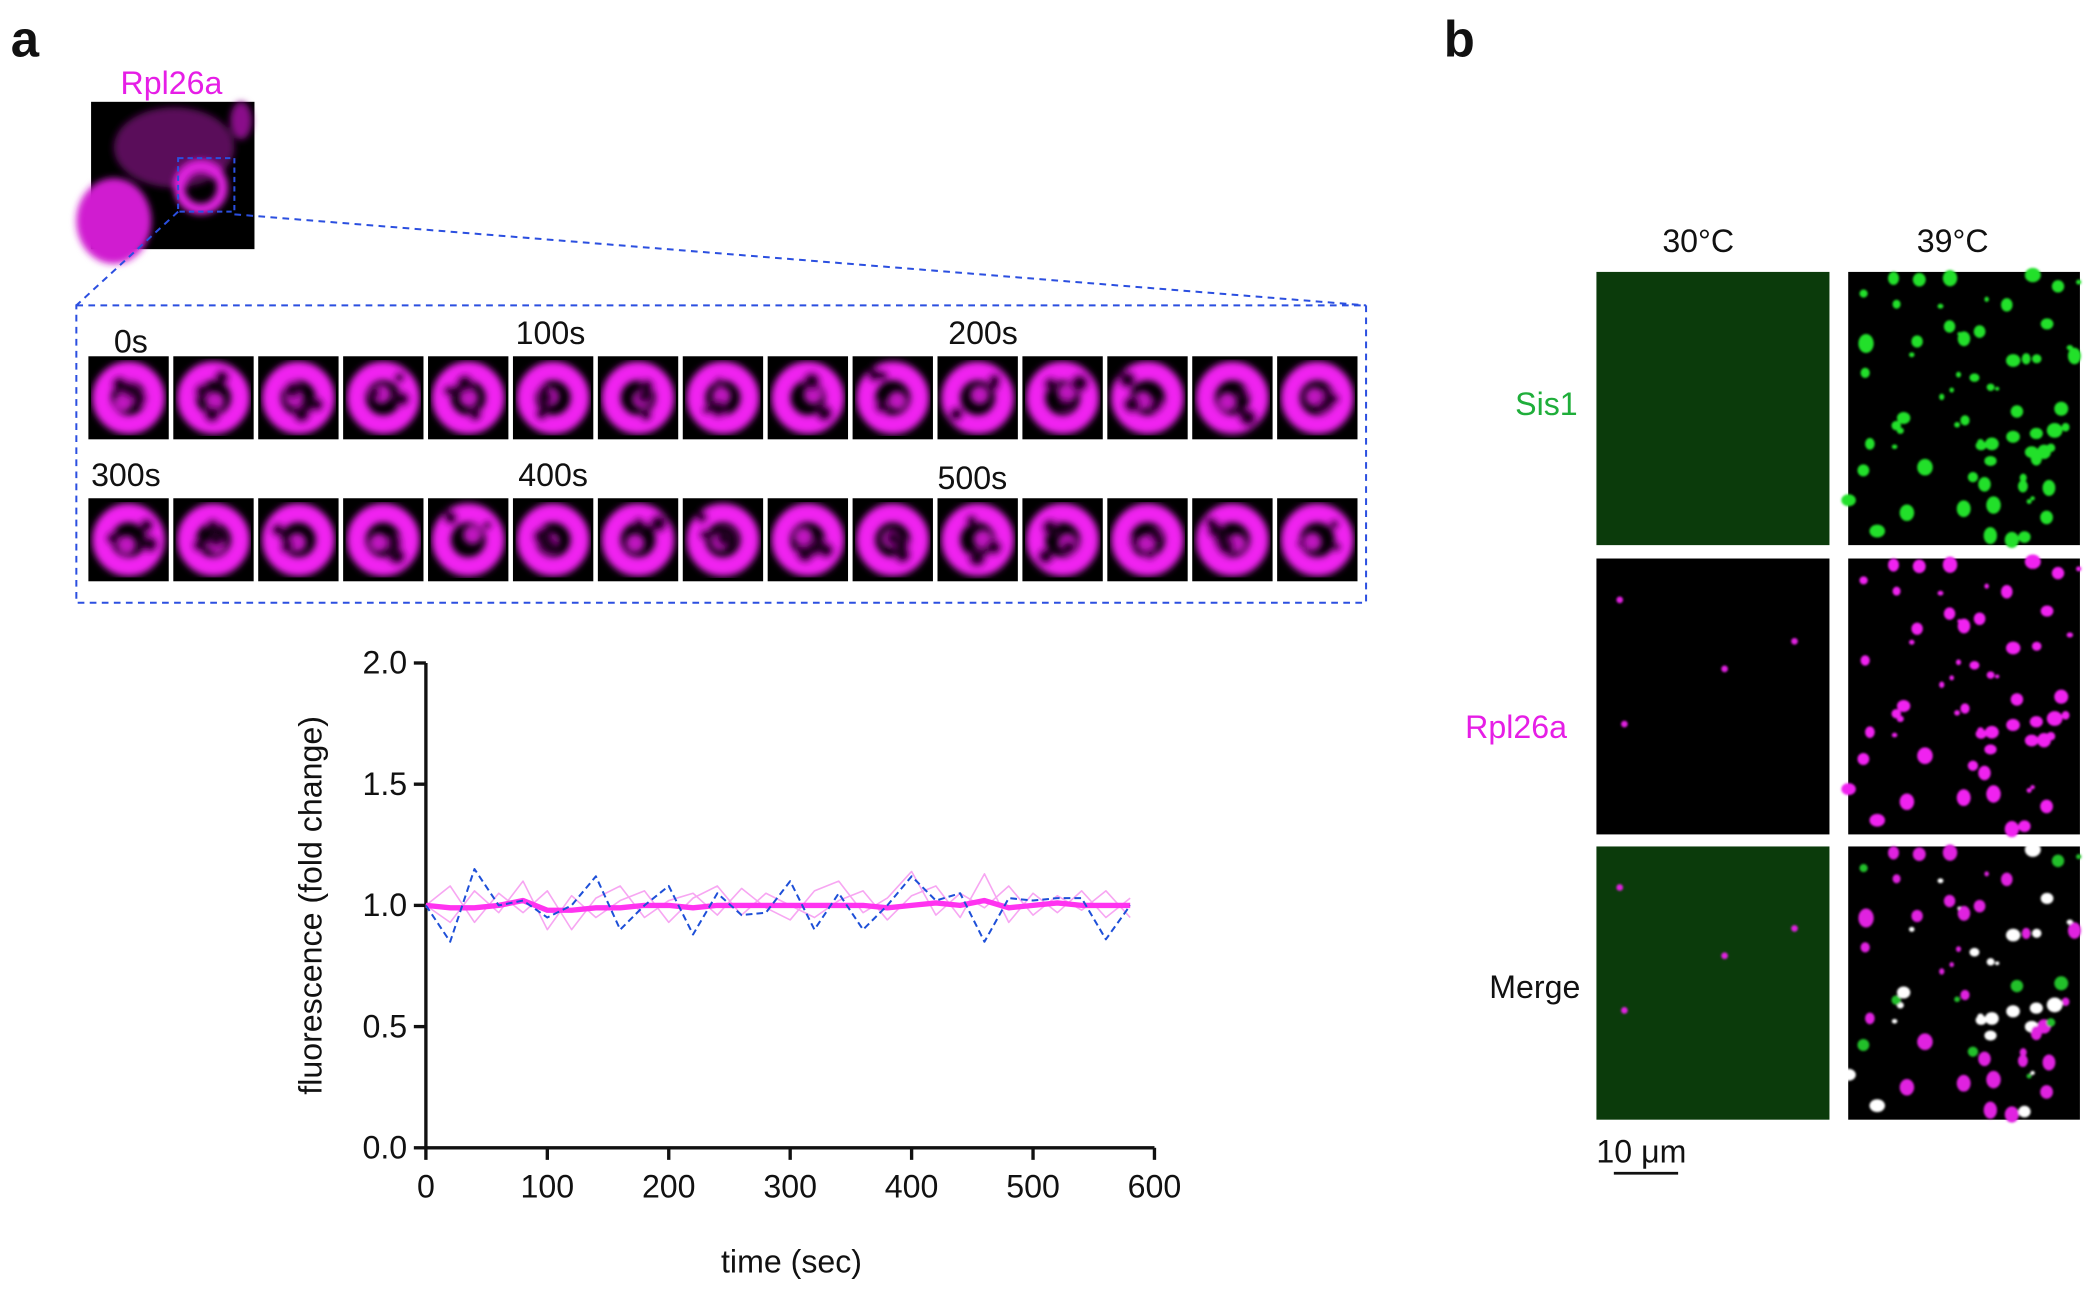 The width and height of the screenshot is (2100, 1289). What do you see at coordinates (384, 784) in the screenshot?
I see `y-tick-label: 1.5` at bounding box center [384, 784].